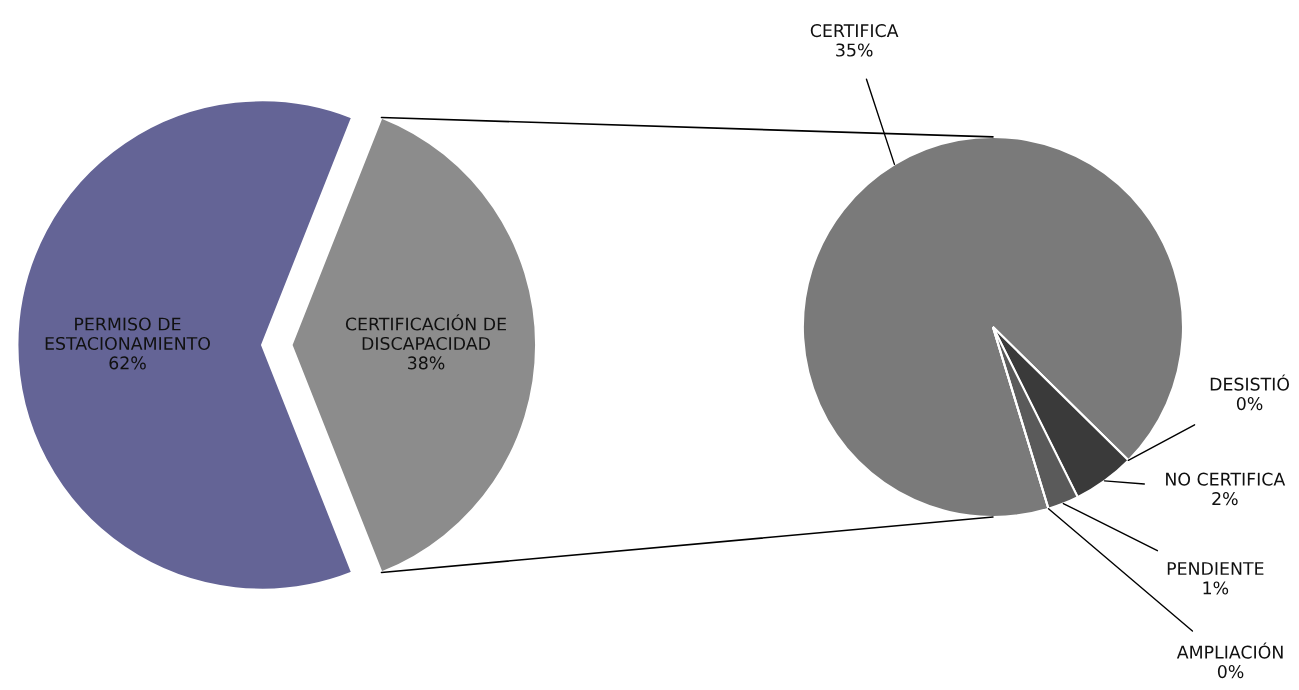 The image size is (1299, 690). What do you see at coordinates (426, 363) in the screenshot?
I see `data-label: 38%` at bounding box center [426, 363].